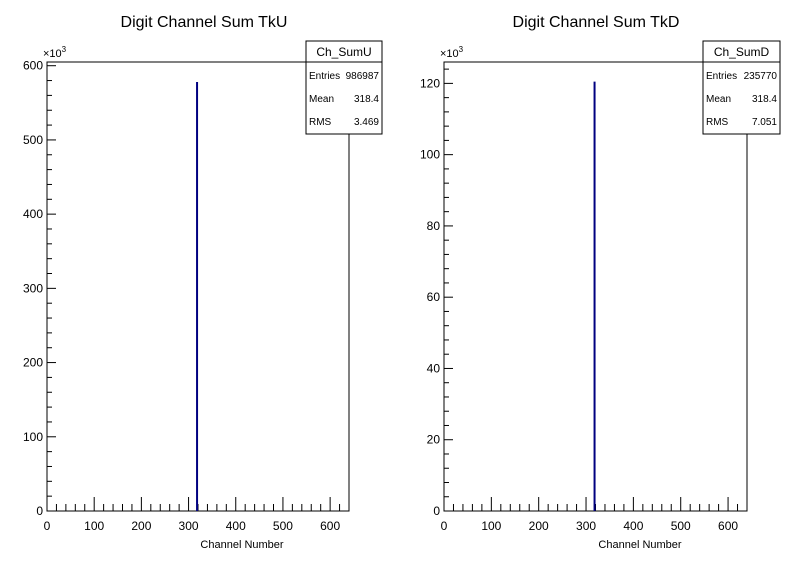  What do you see at coordinates (363, 76) in the screenshot?
I see `stats-row-value: 986987` at bounding box center [363, 76].